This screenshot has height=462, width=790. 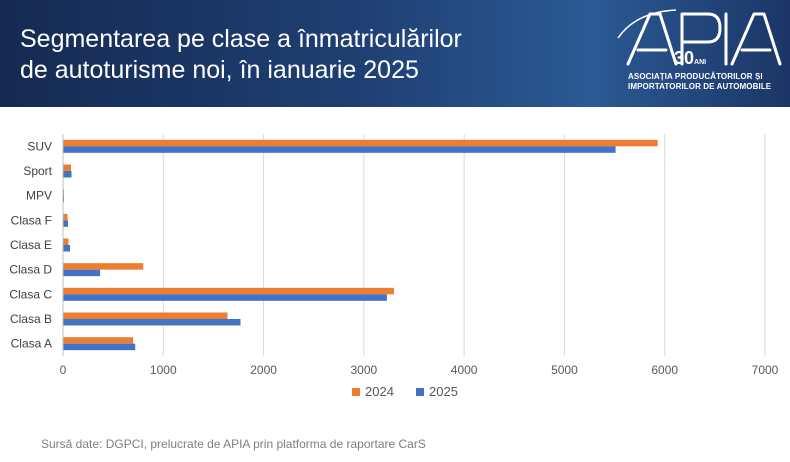 What do you see at coordinates (31, 245) in the screenshot?
I see `category-label: Clasa E` at bounding box center [31, 245].